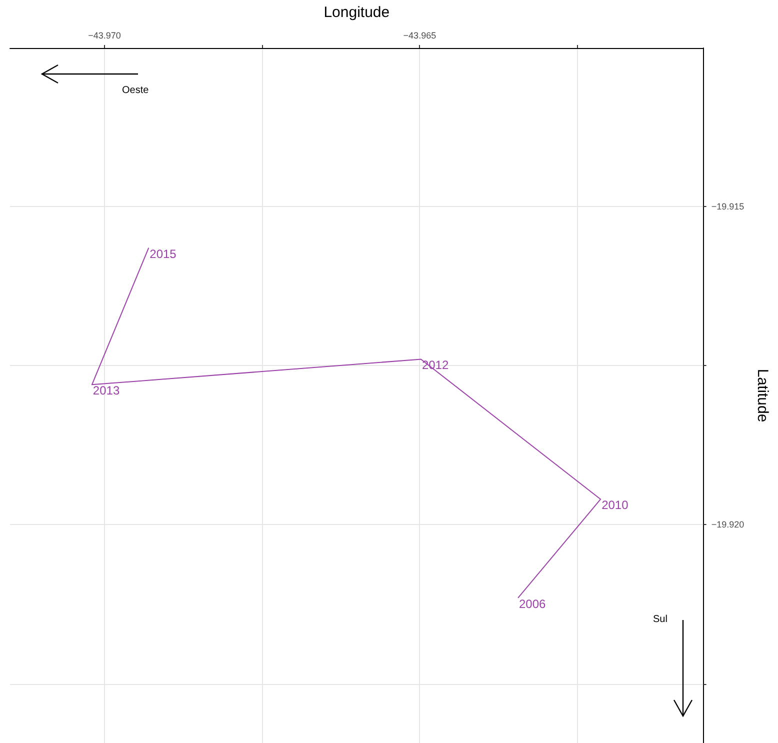 Image resolution: width=778 pixels, height=743 pixels. I want to click on x-tick-label: −43.965, so click(419, 35).